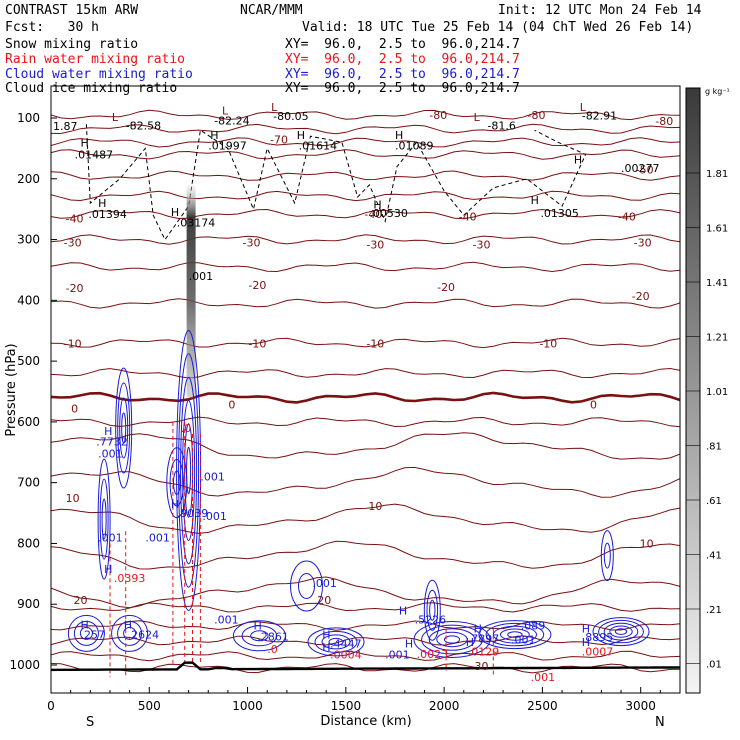 The width and height of the screenshot is (740, 740). I want to click on org-title: NCAR/MMM, so click(271, 10).